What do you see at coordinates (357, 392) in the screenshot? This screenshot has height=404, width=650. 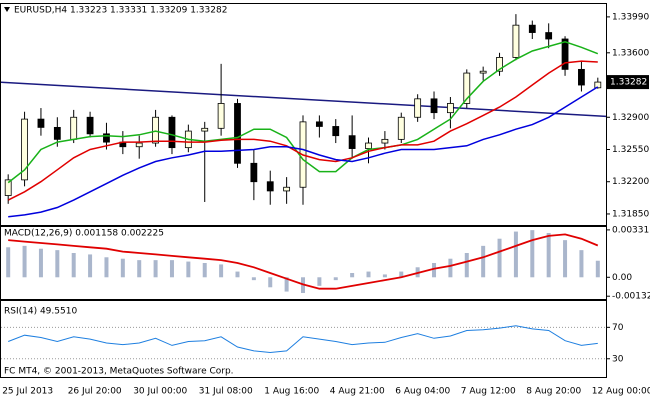 I see `x-tick-label: 4 Aug 21:00` at bounding box center [357, 392].